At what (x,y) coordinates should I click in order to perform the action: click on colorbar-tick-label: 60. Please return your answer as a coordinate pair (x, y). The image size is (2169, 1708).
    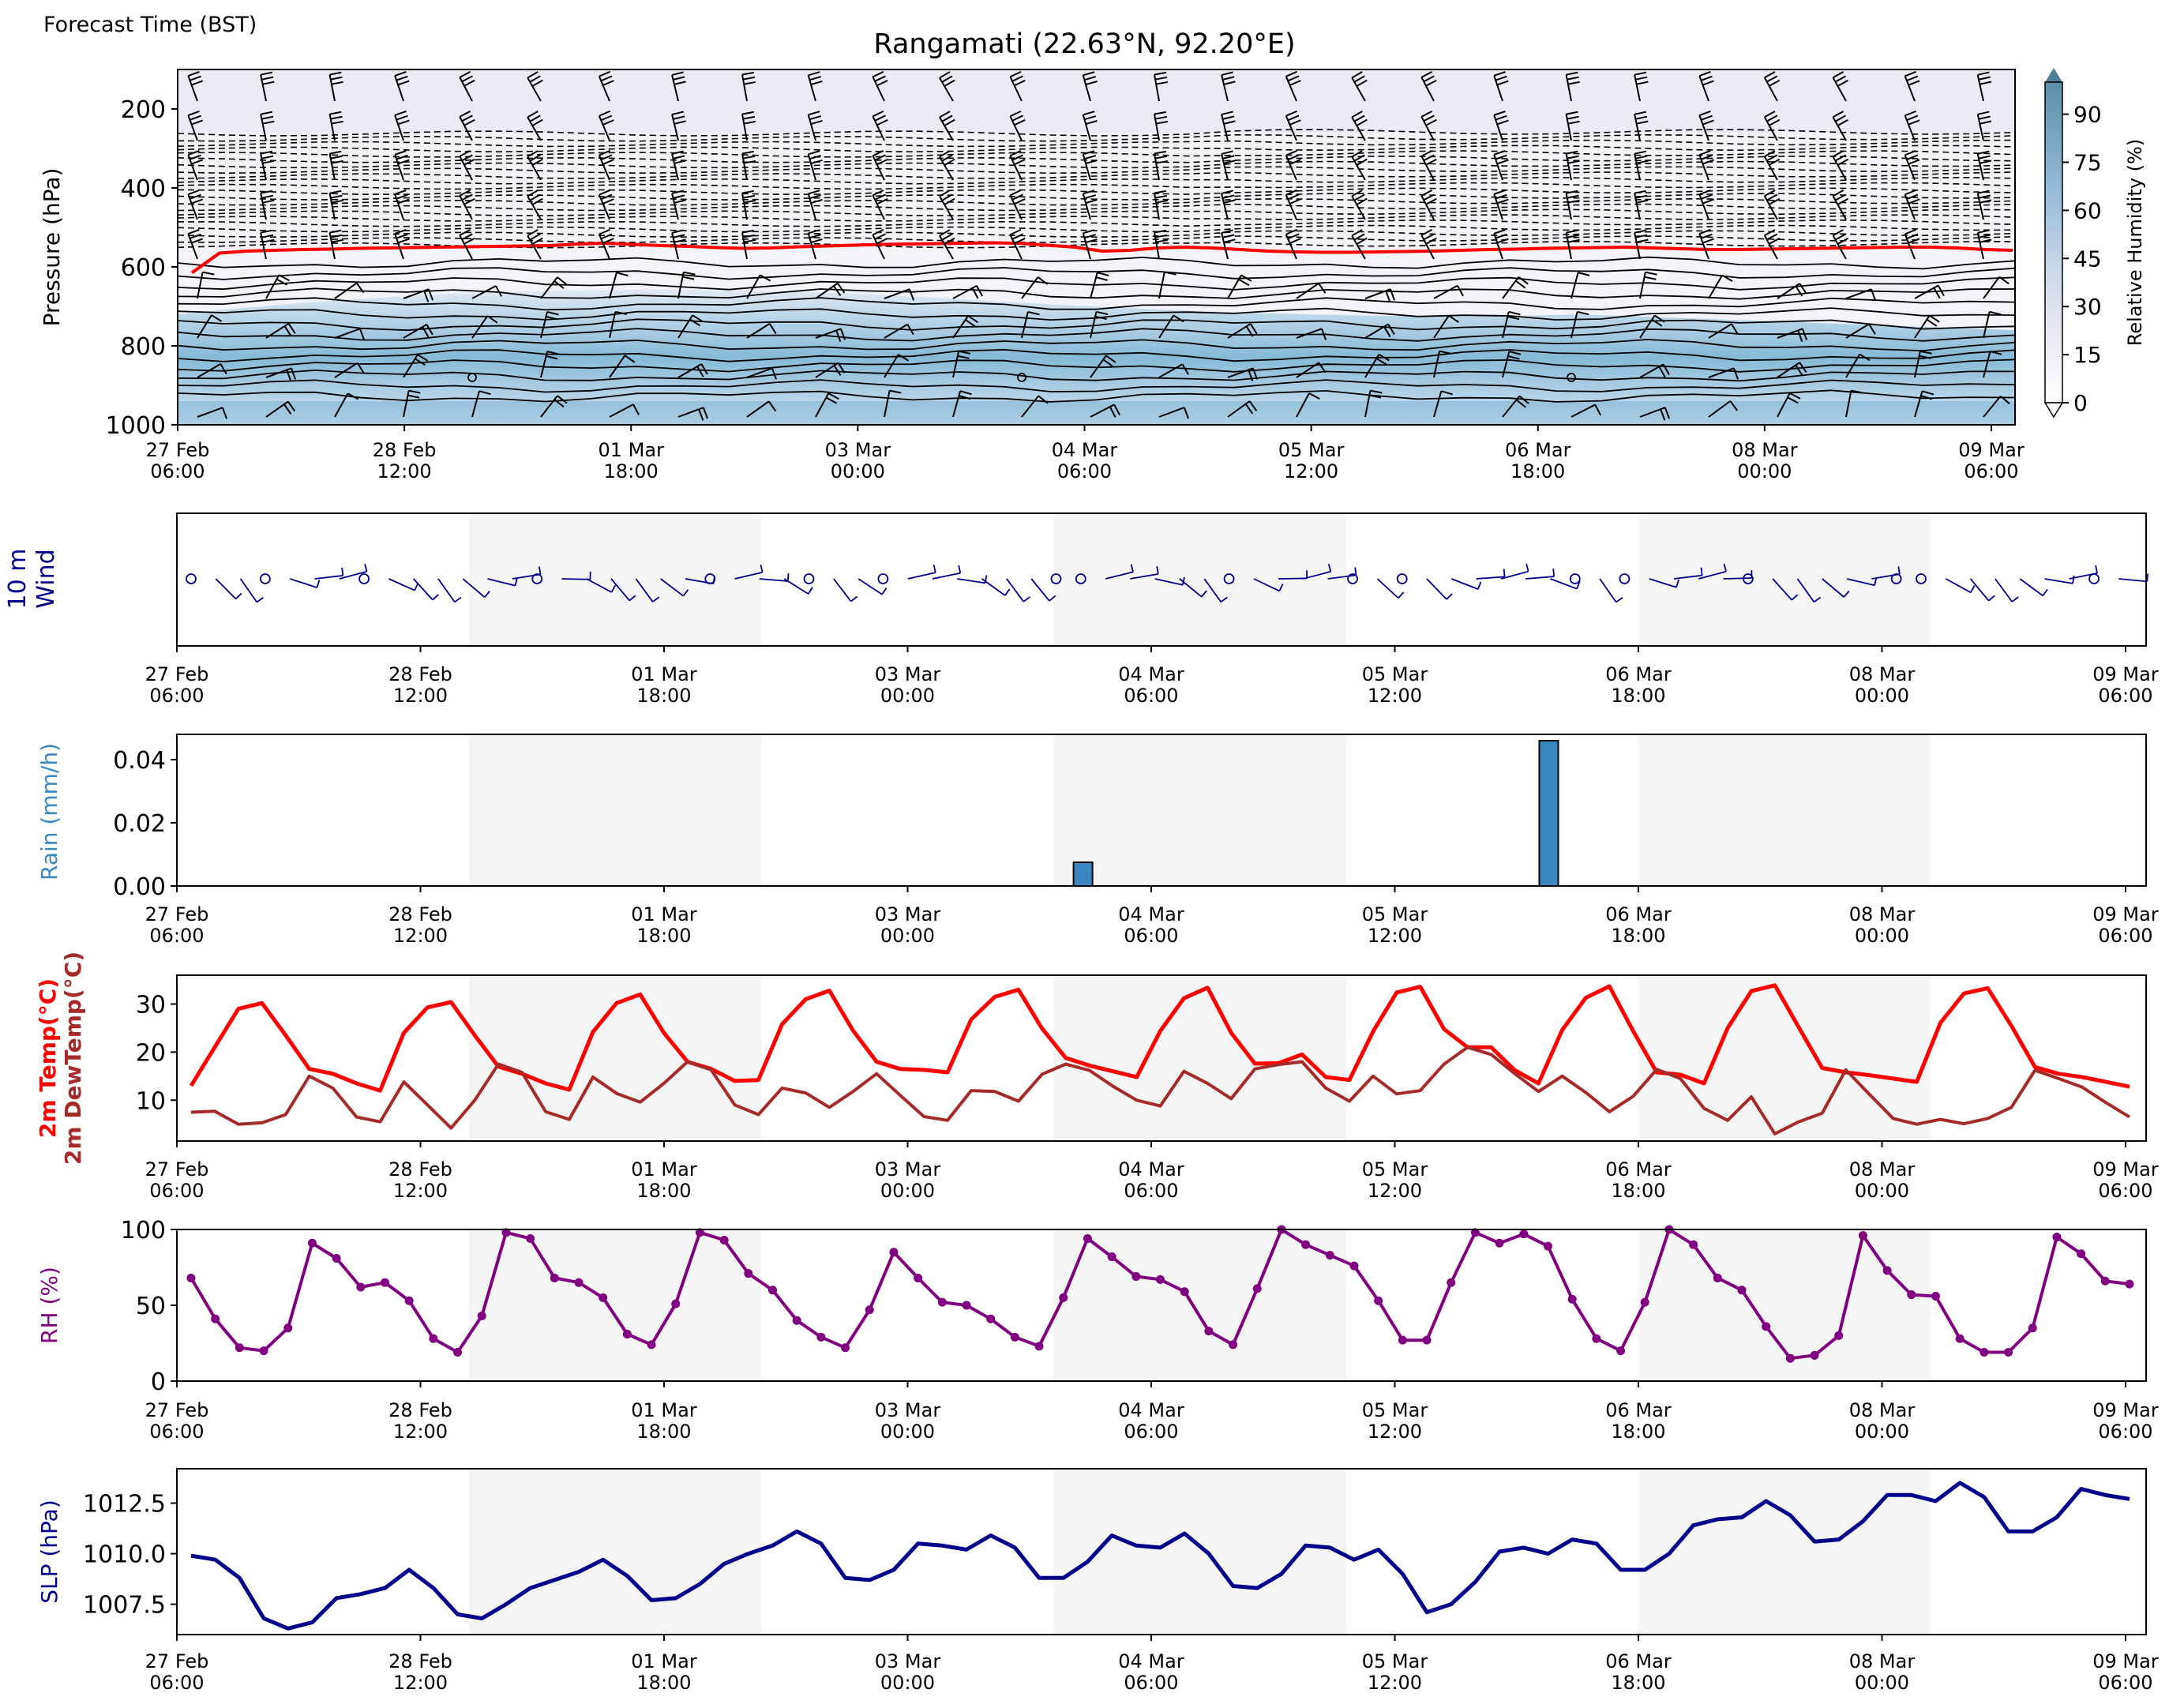
    Looking at the image, I should click on (2087, 210).